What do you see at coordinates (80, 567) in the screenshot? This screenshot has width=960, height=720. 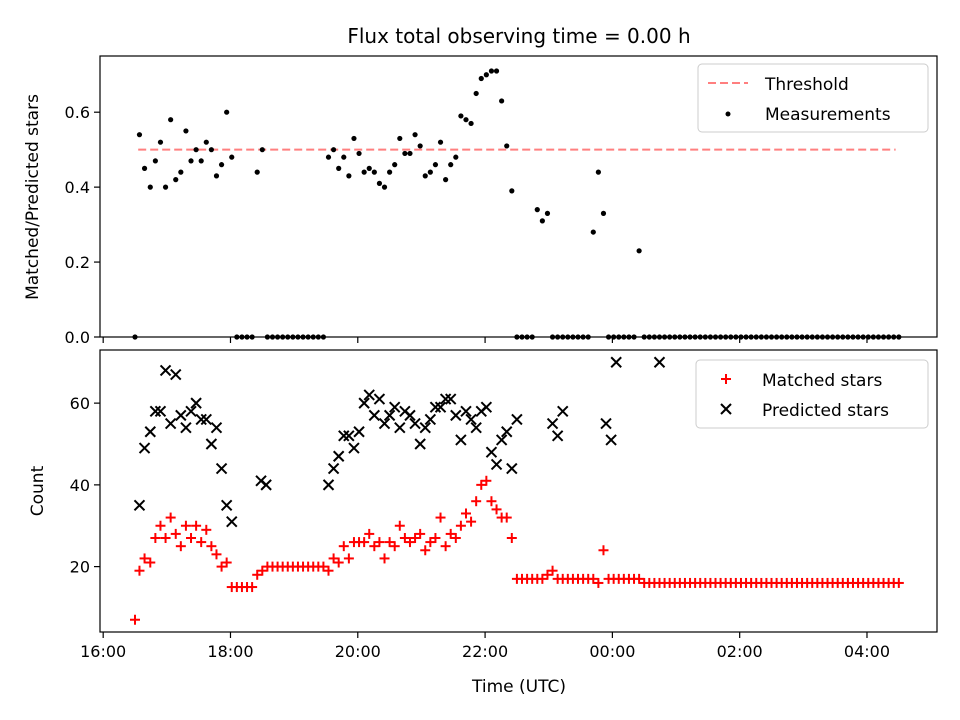 I see `bottom-y-tick-label: 20` at bounding box center [80, 567].